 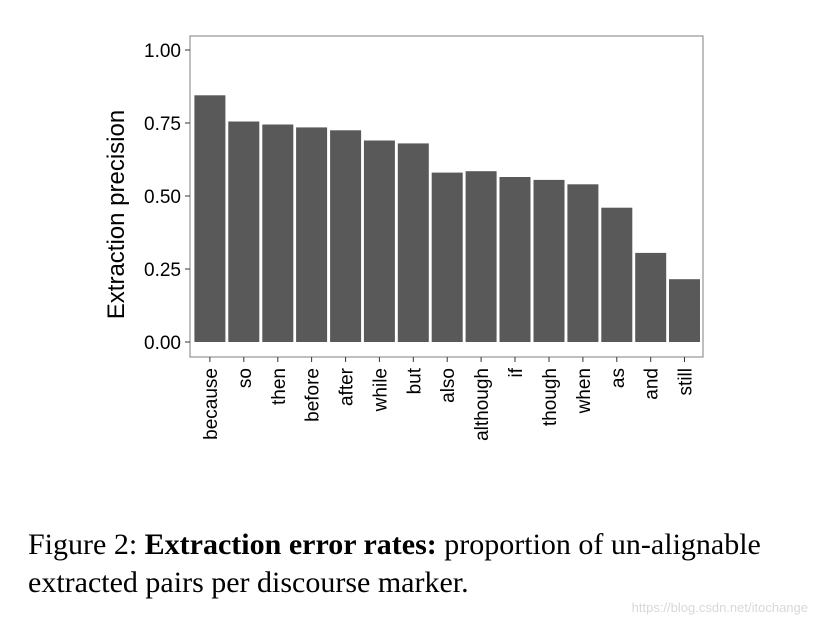 What do you see at coordinates (652, 384) in the screenshot?
I see `x-tick-label: and` at bounding box center [652, 384].